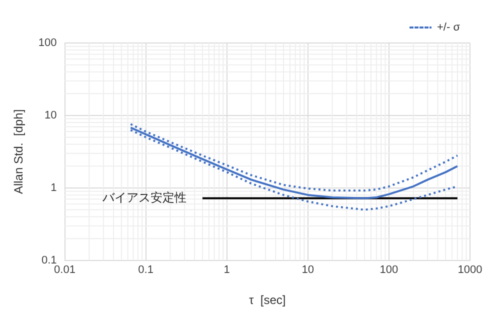 The height and width of the screenshot is (320, 500). What do you see at coordinates (267, 300) in the screenshot?
I see `x-axis-title: τ [sec]` at bounding box center [267, 300].